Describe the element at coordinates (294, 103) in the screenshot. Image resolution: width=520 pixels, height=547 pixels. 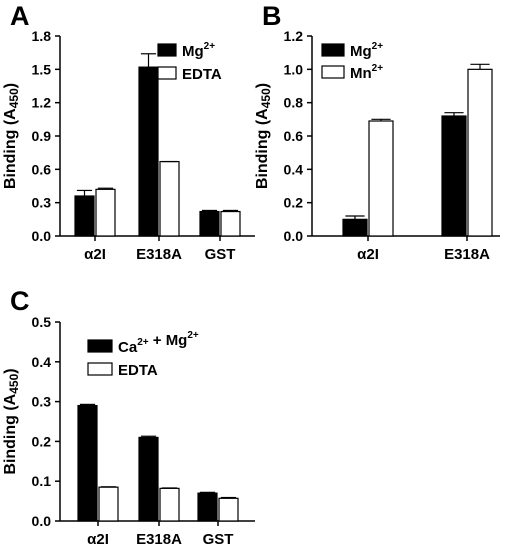
I see `y-tick-label: 0.8` at that location.